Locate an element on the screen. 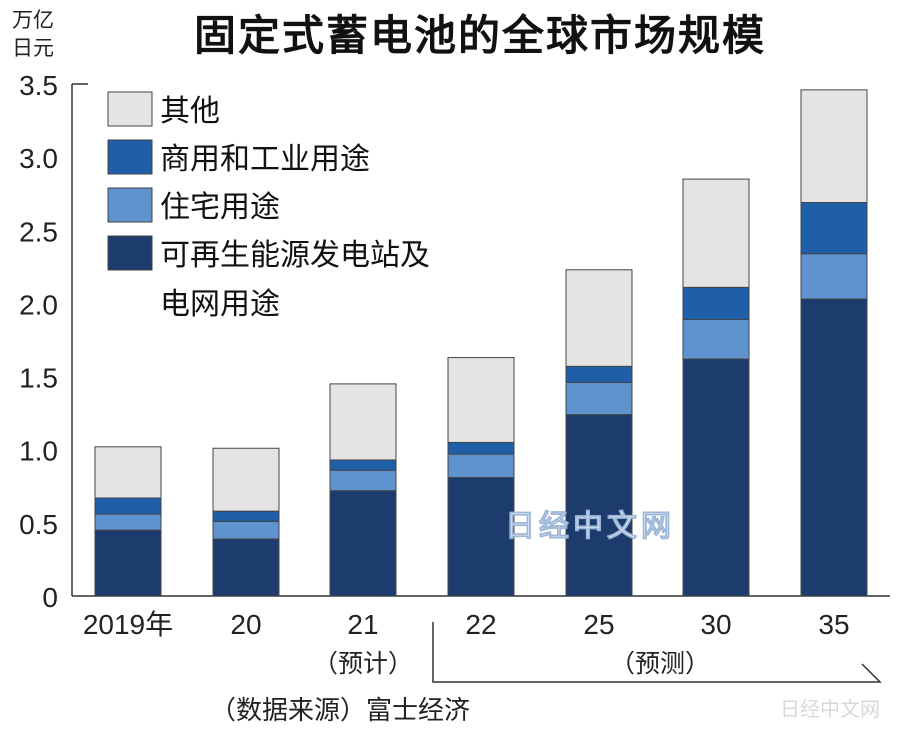 This screenshot has height=732, width=900. forecast-label: （预测） is located at coordinates (660, 663).